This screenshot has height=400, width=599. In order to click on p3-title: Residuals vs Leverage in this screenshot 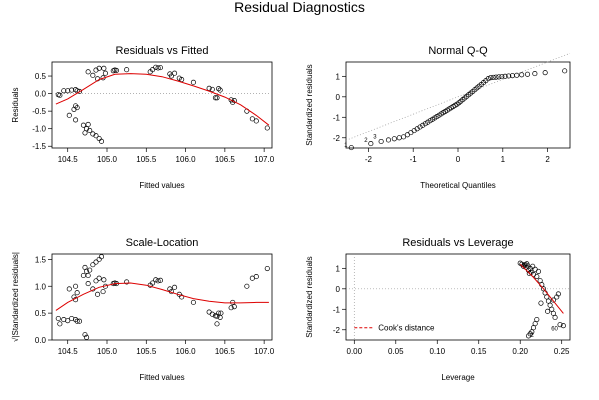, I will do `click(457, 243)`.